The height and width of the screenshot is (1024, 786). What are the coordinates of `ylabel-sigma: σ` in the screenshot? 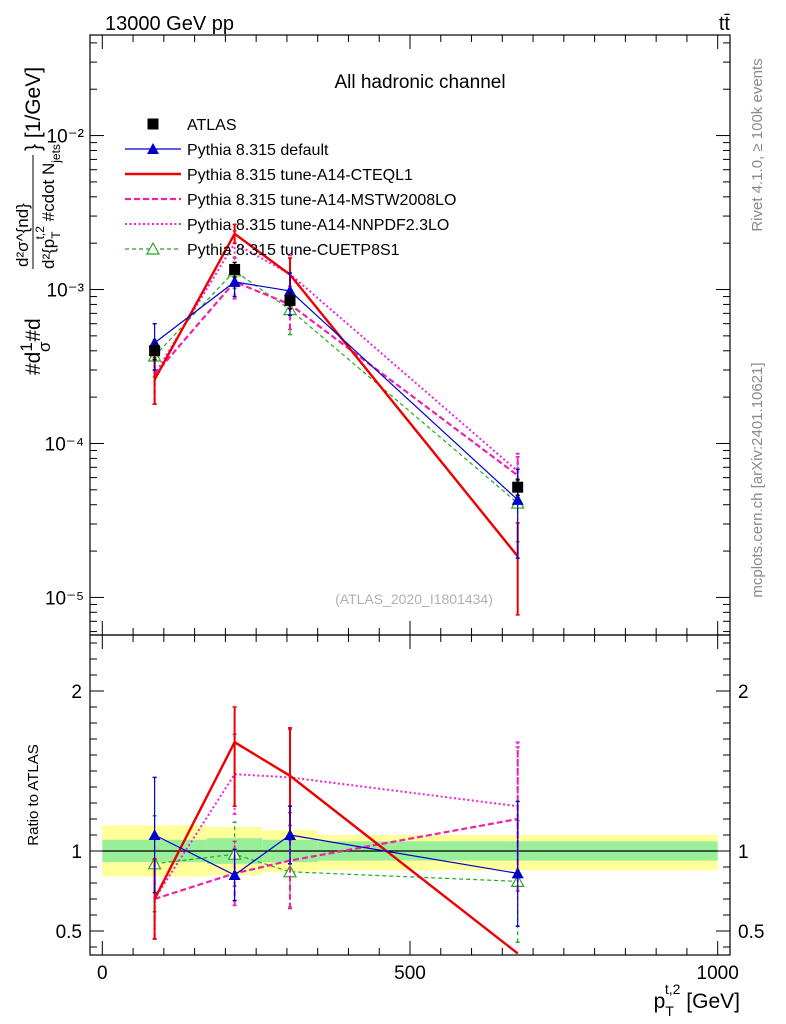 It's located at (44, 346).